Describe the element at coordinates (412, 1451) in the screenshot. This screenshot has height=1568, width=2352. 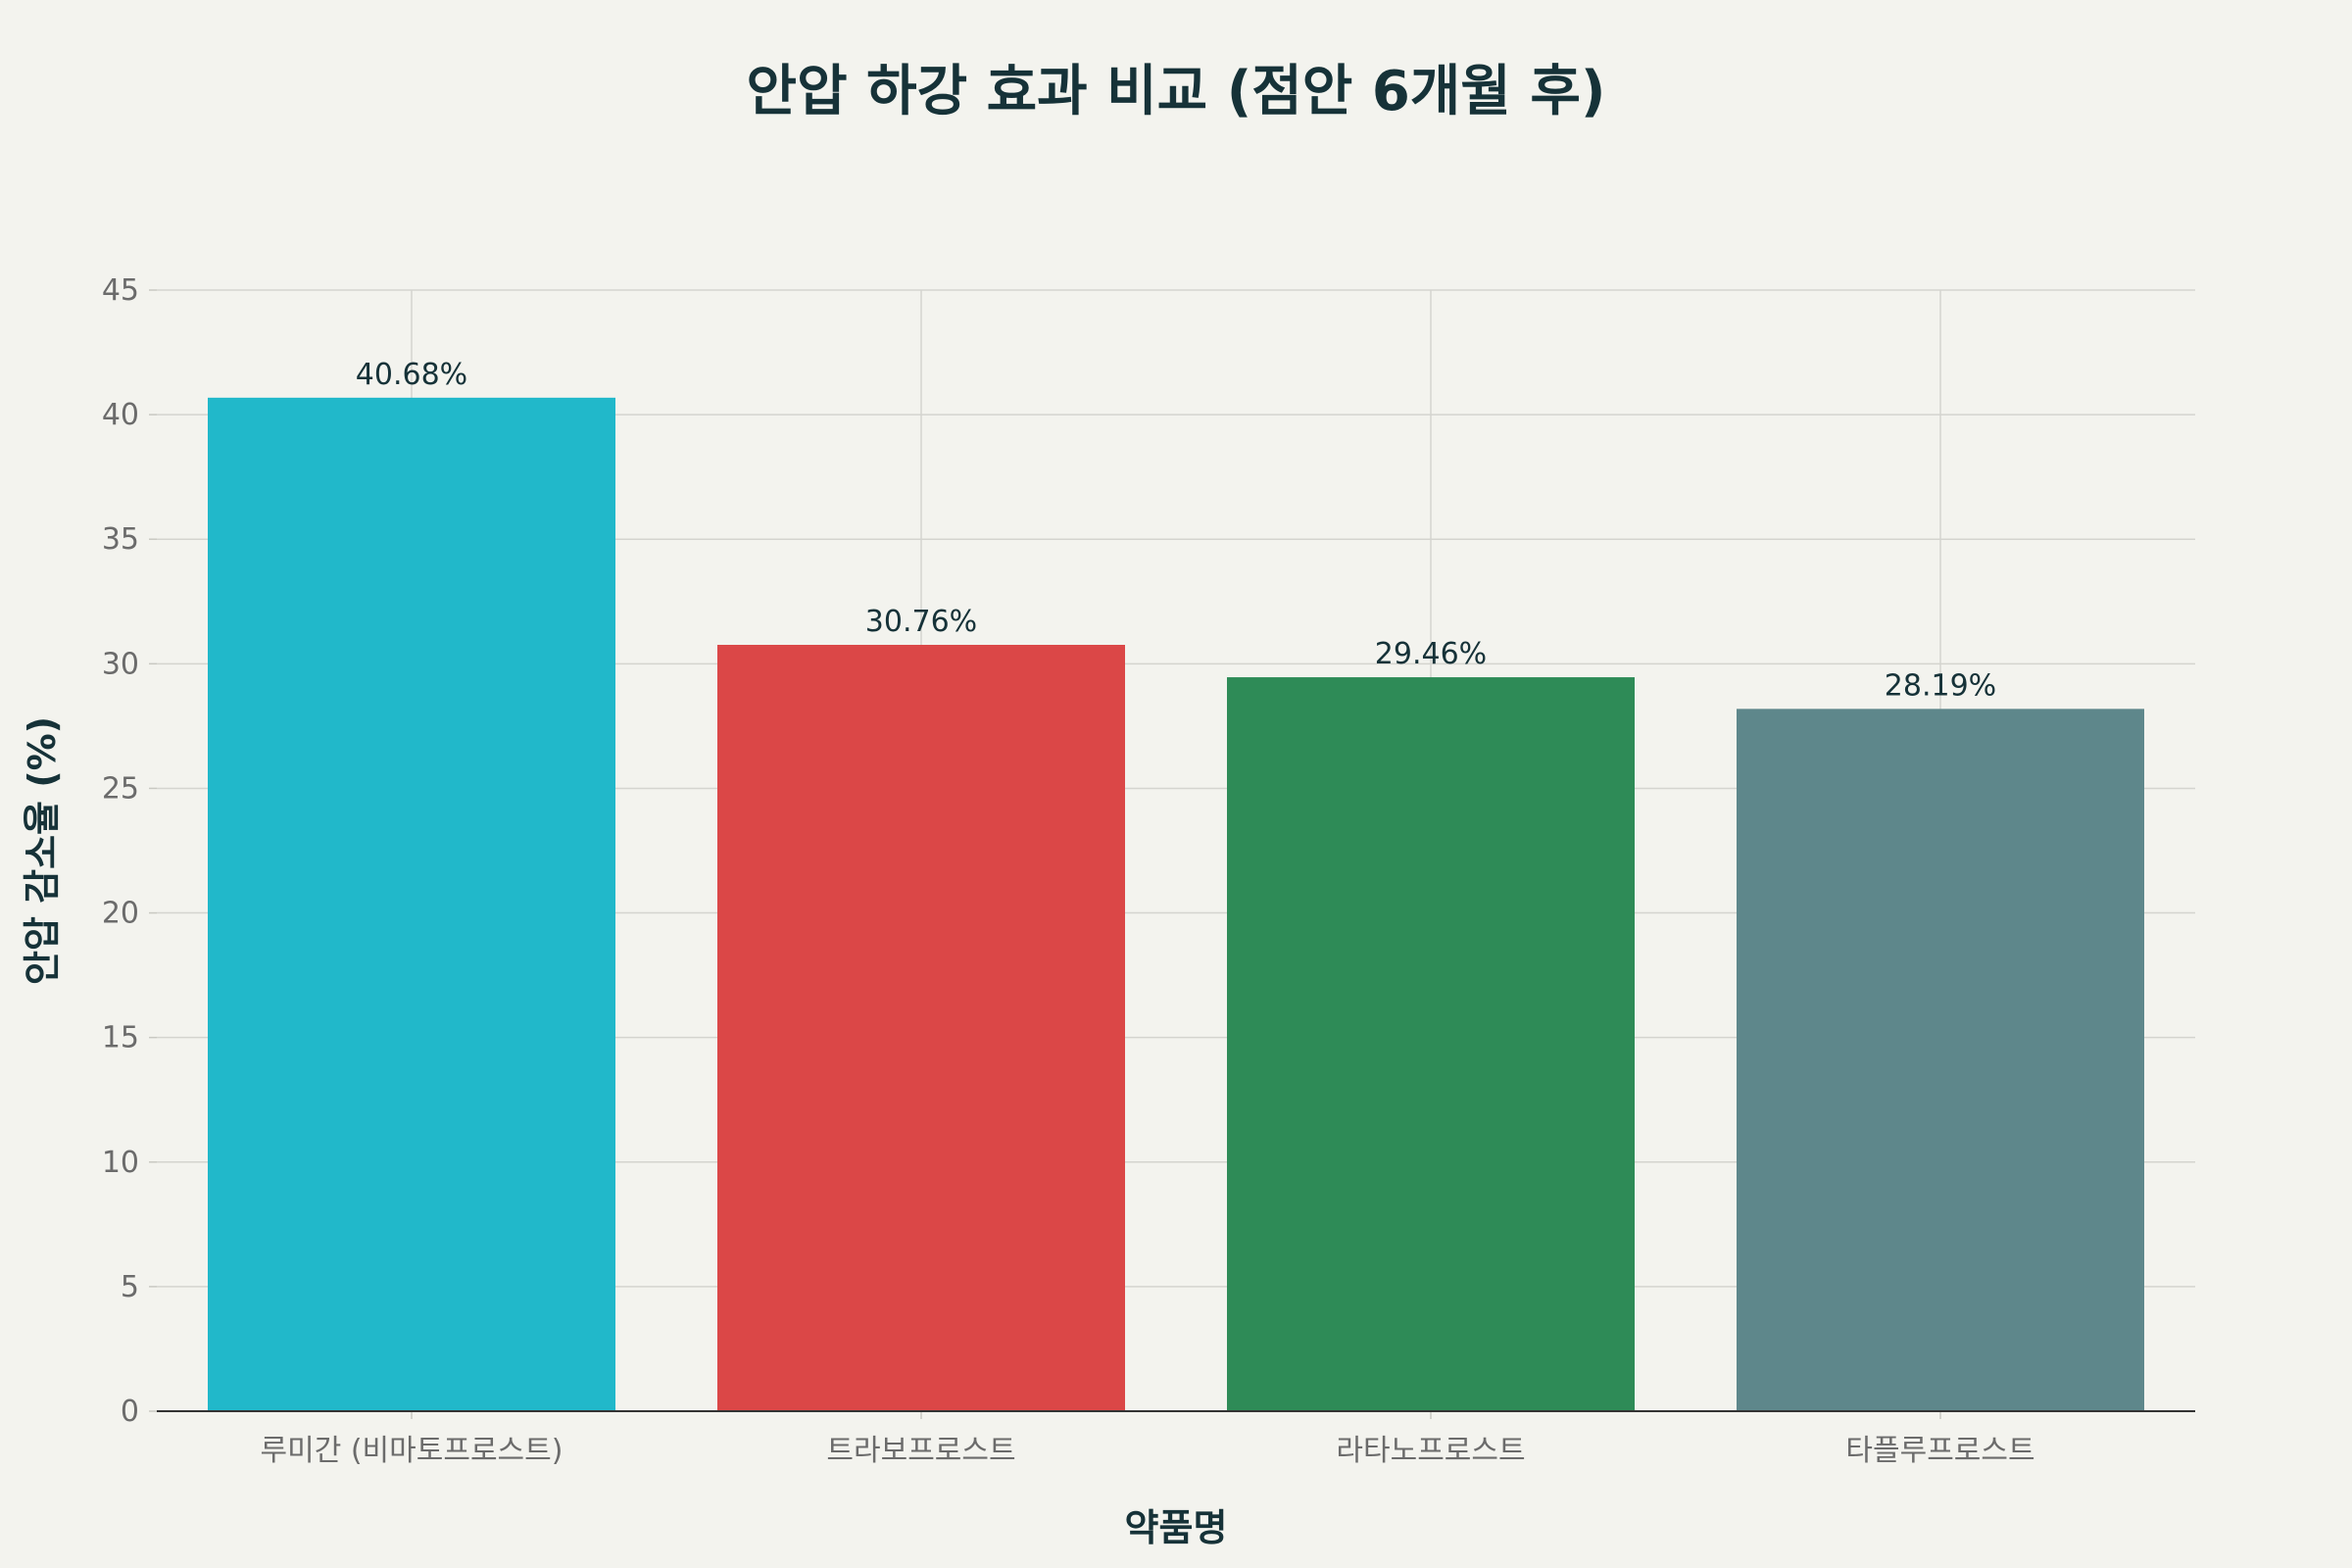
I see `x-tick-label: 루미간 (비마토프로스트)` at that location.